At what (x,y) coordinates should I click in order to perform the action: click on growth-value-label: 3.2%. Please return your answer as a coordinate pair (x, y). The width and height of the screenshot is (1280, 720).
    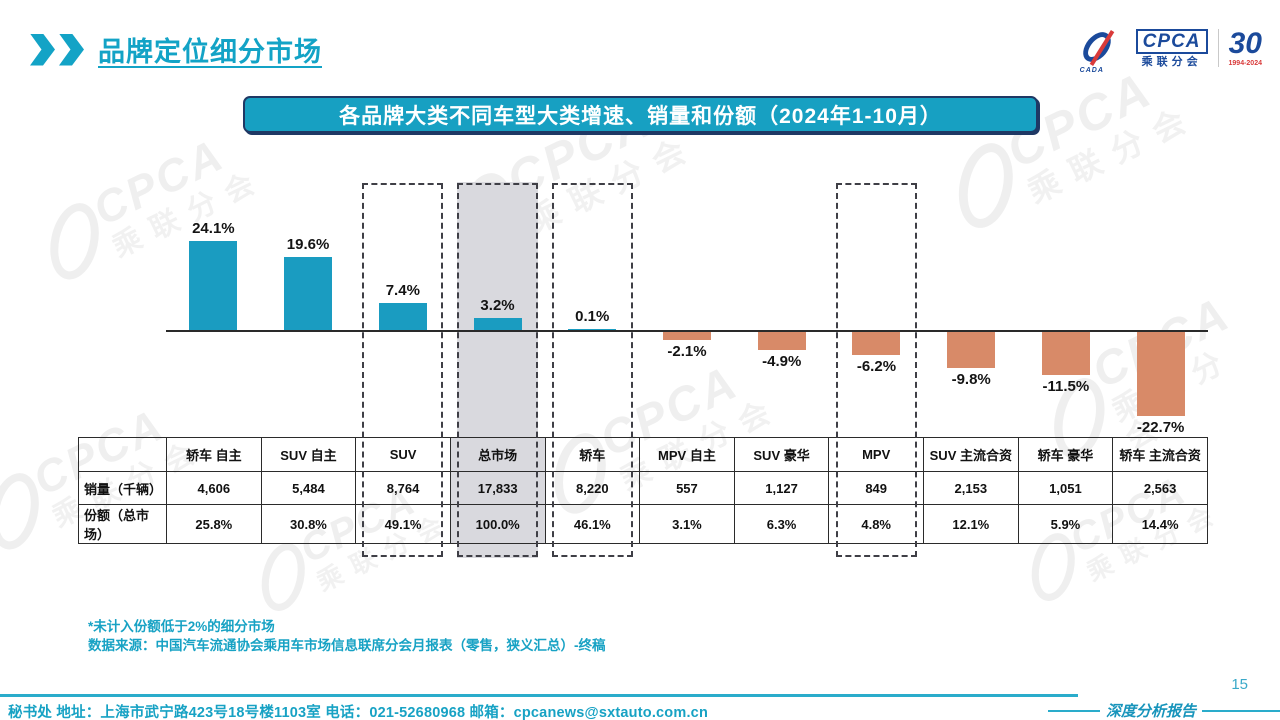
    Looking at the image, I should click on (497, 305).